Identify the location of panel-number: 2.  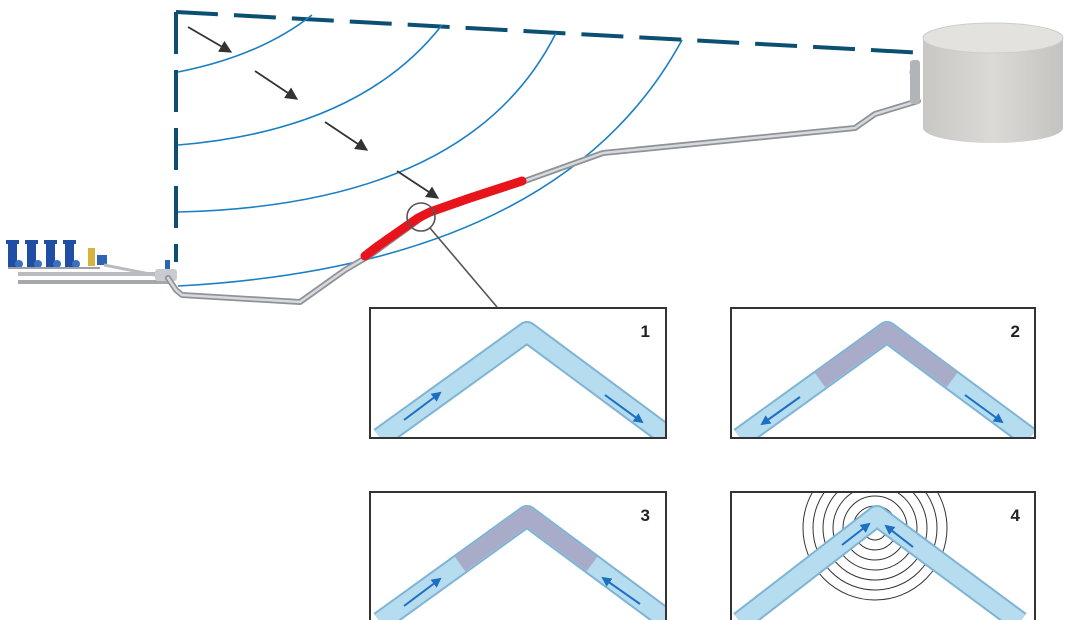
(1015, 331).